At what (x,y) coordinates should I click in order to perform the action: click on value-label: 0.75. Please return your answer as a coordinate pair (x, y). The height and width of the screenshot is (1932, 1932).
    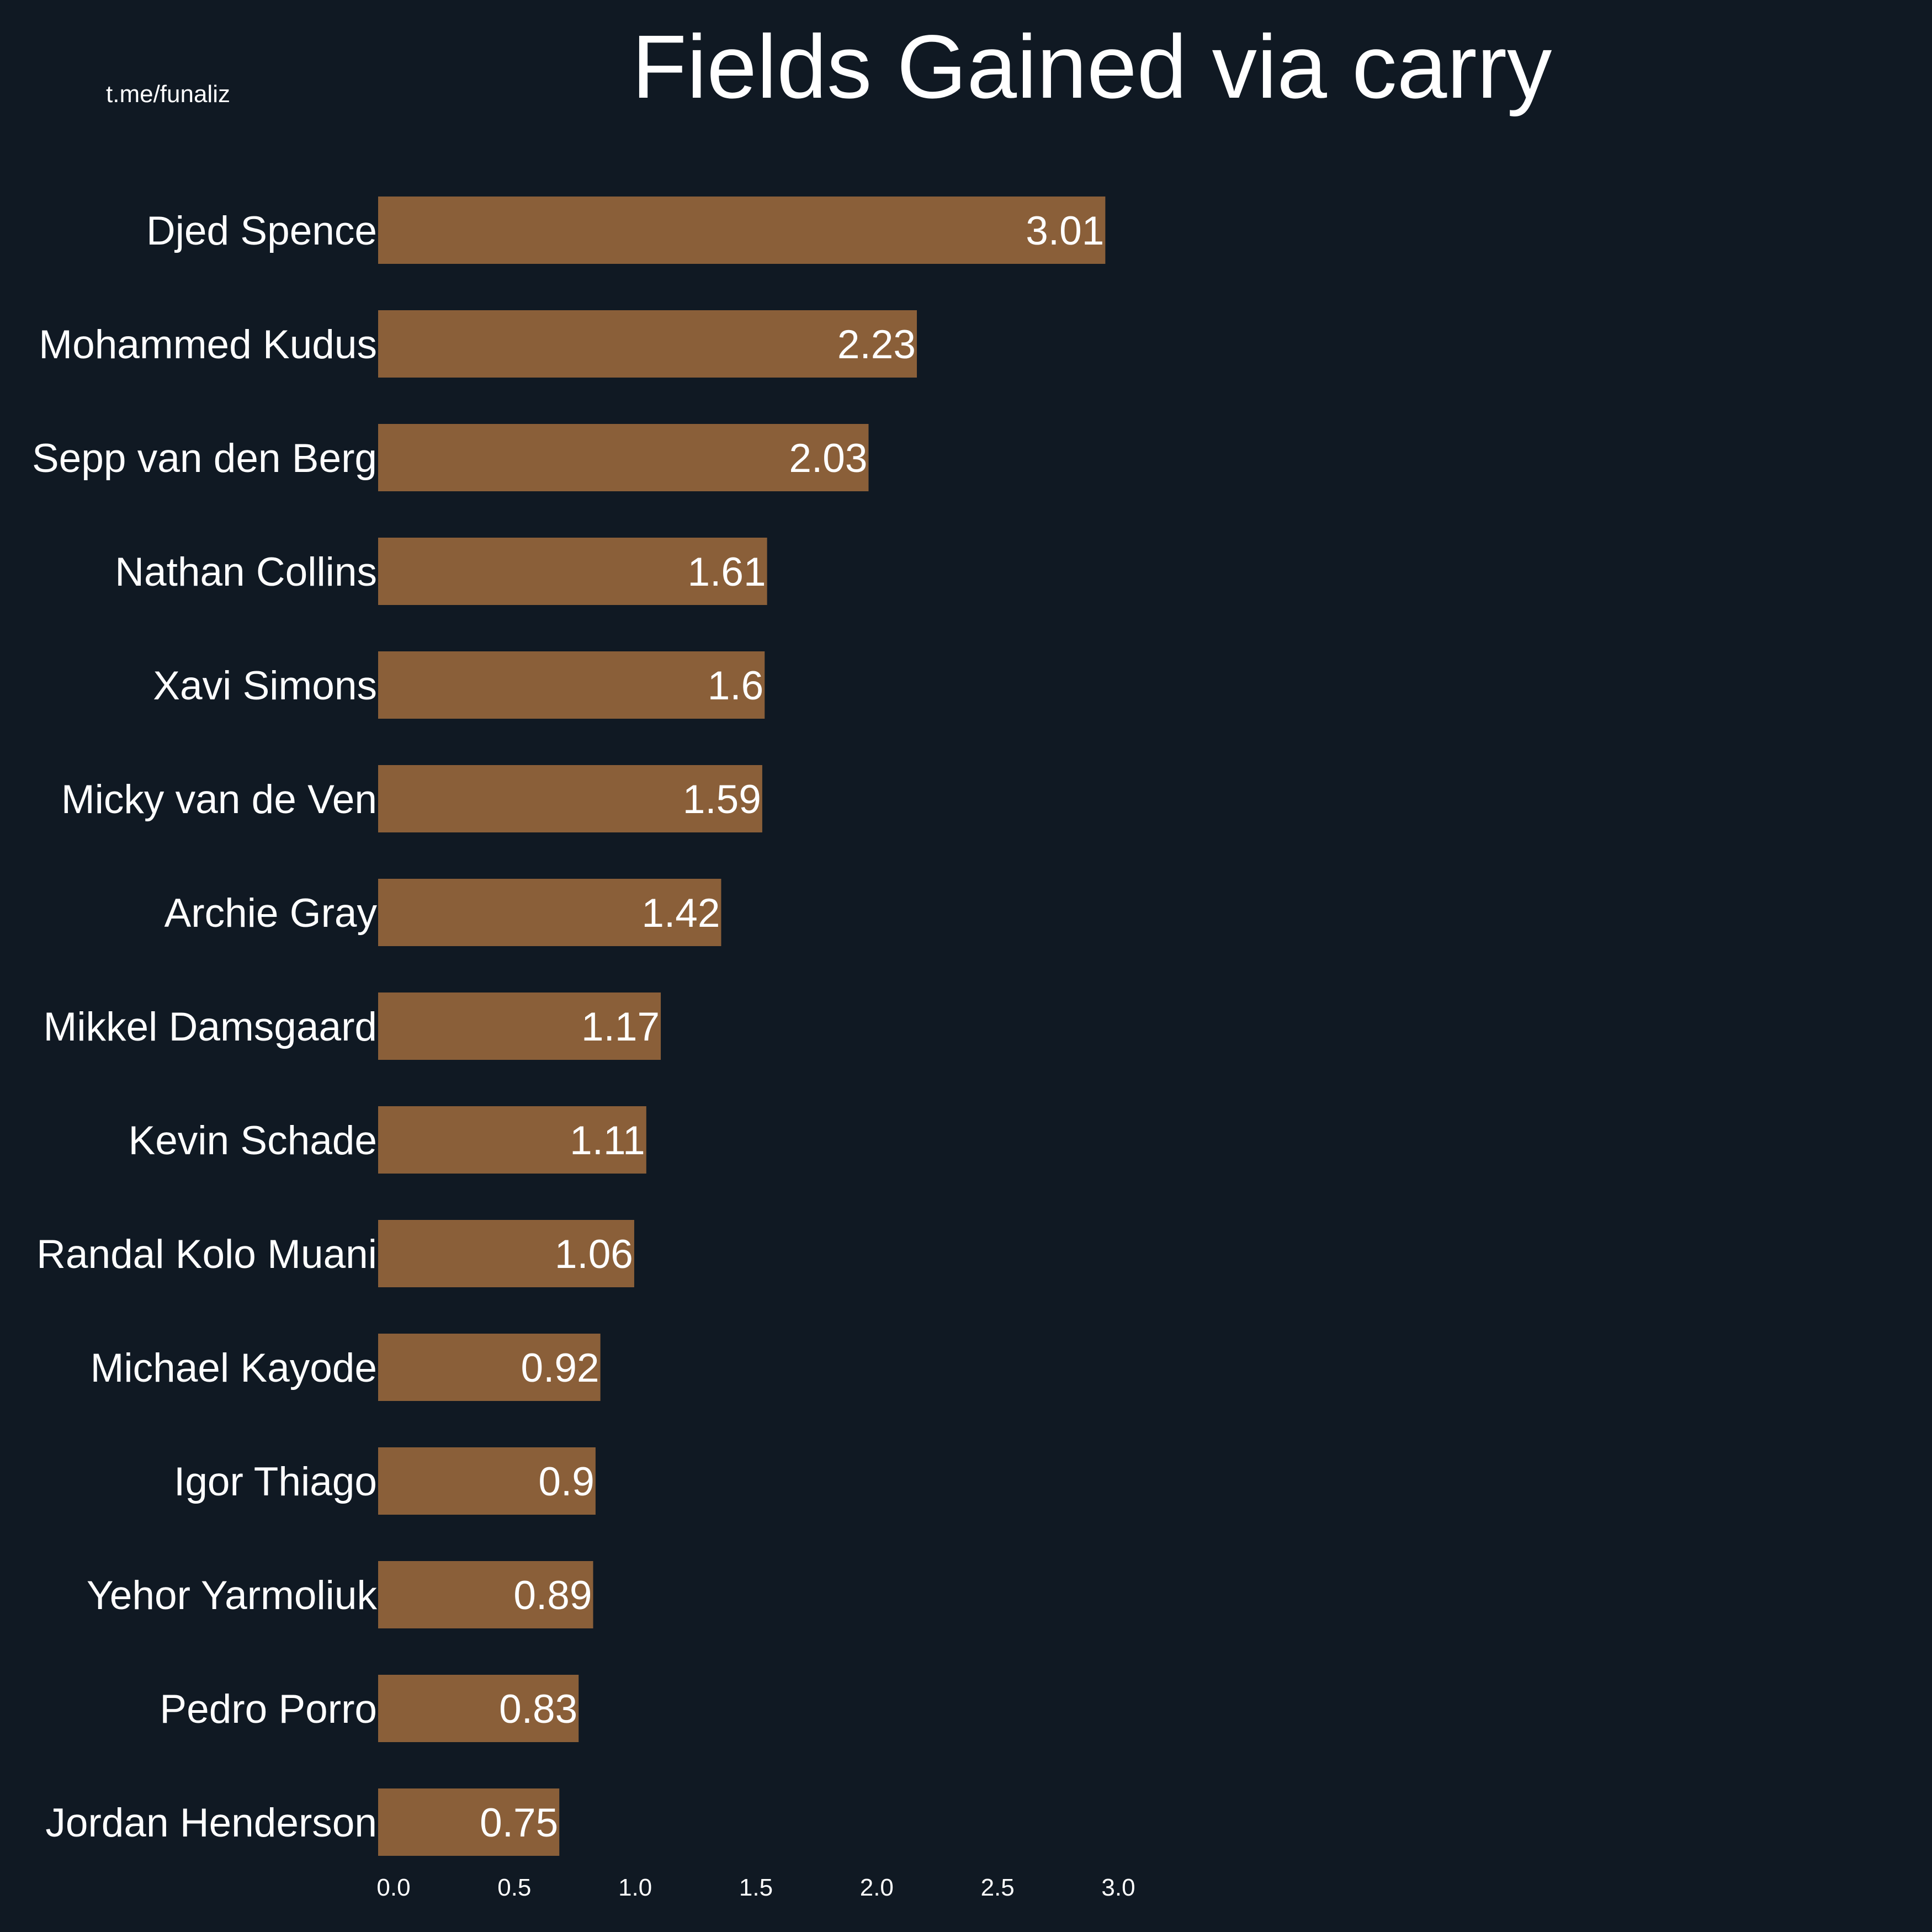
    Looking at the image, I should click on (519, 1823).